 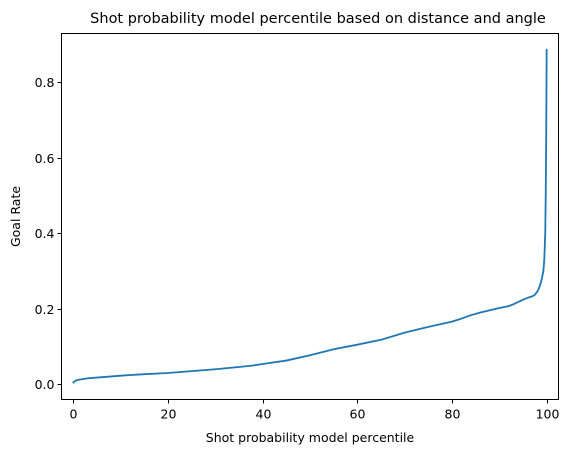 I want to click on x-axis-label: Shot probability model percentile, so click(x=310, y=437).